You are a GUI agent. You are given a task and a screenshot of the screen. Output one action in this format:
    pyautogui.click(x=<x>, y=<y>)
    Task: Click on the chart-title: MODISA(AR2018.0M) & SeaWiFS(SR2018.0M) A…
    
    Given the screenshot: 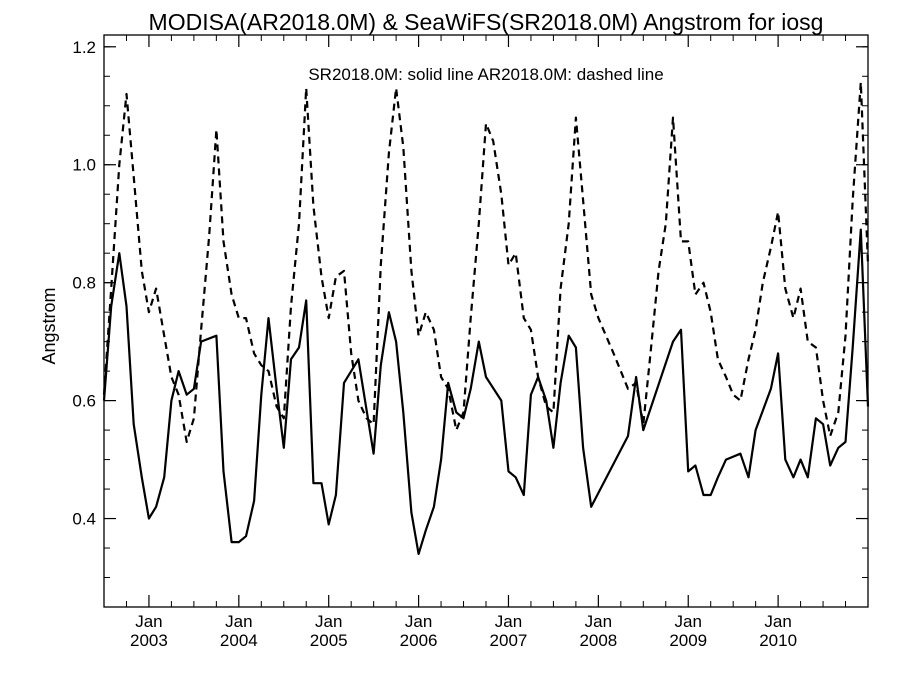 What is the action you would take?
    pyautogui.click(x=486, y=22)
    